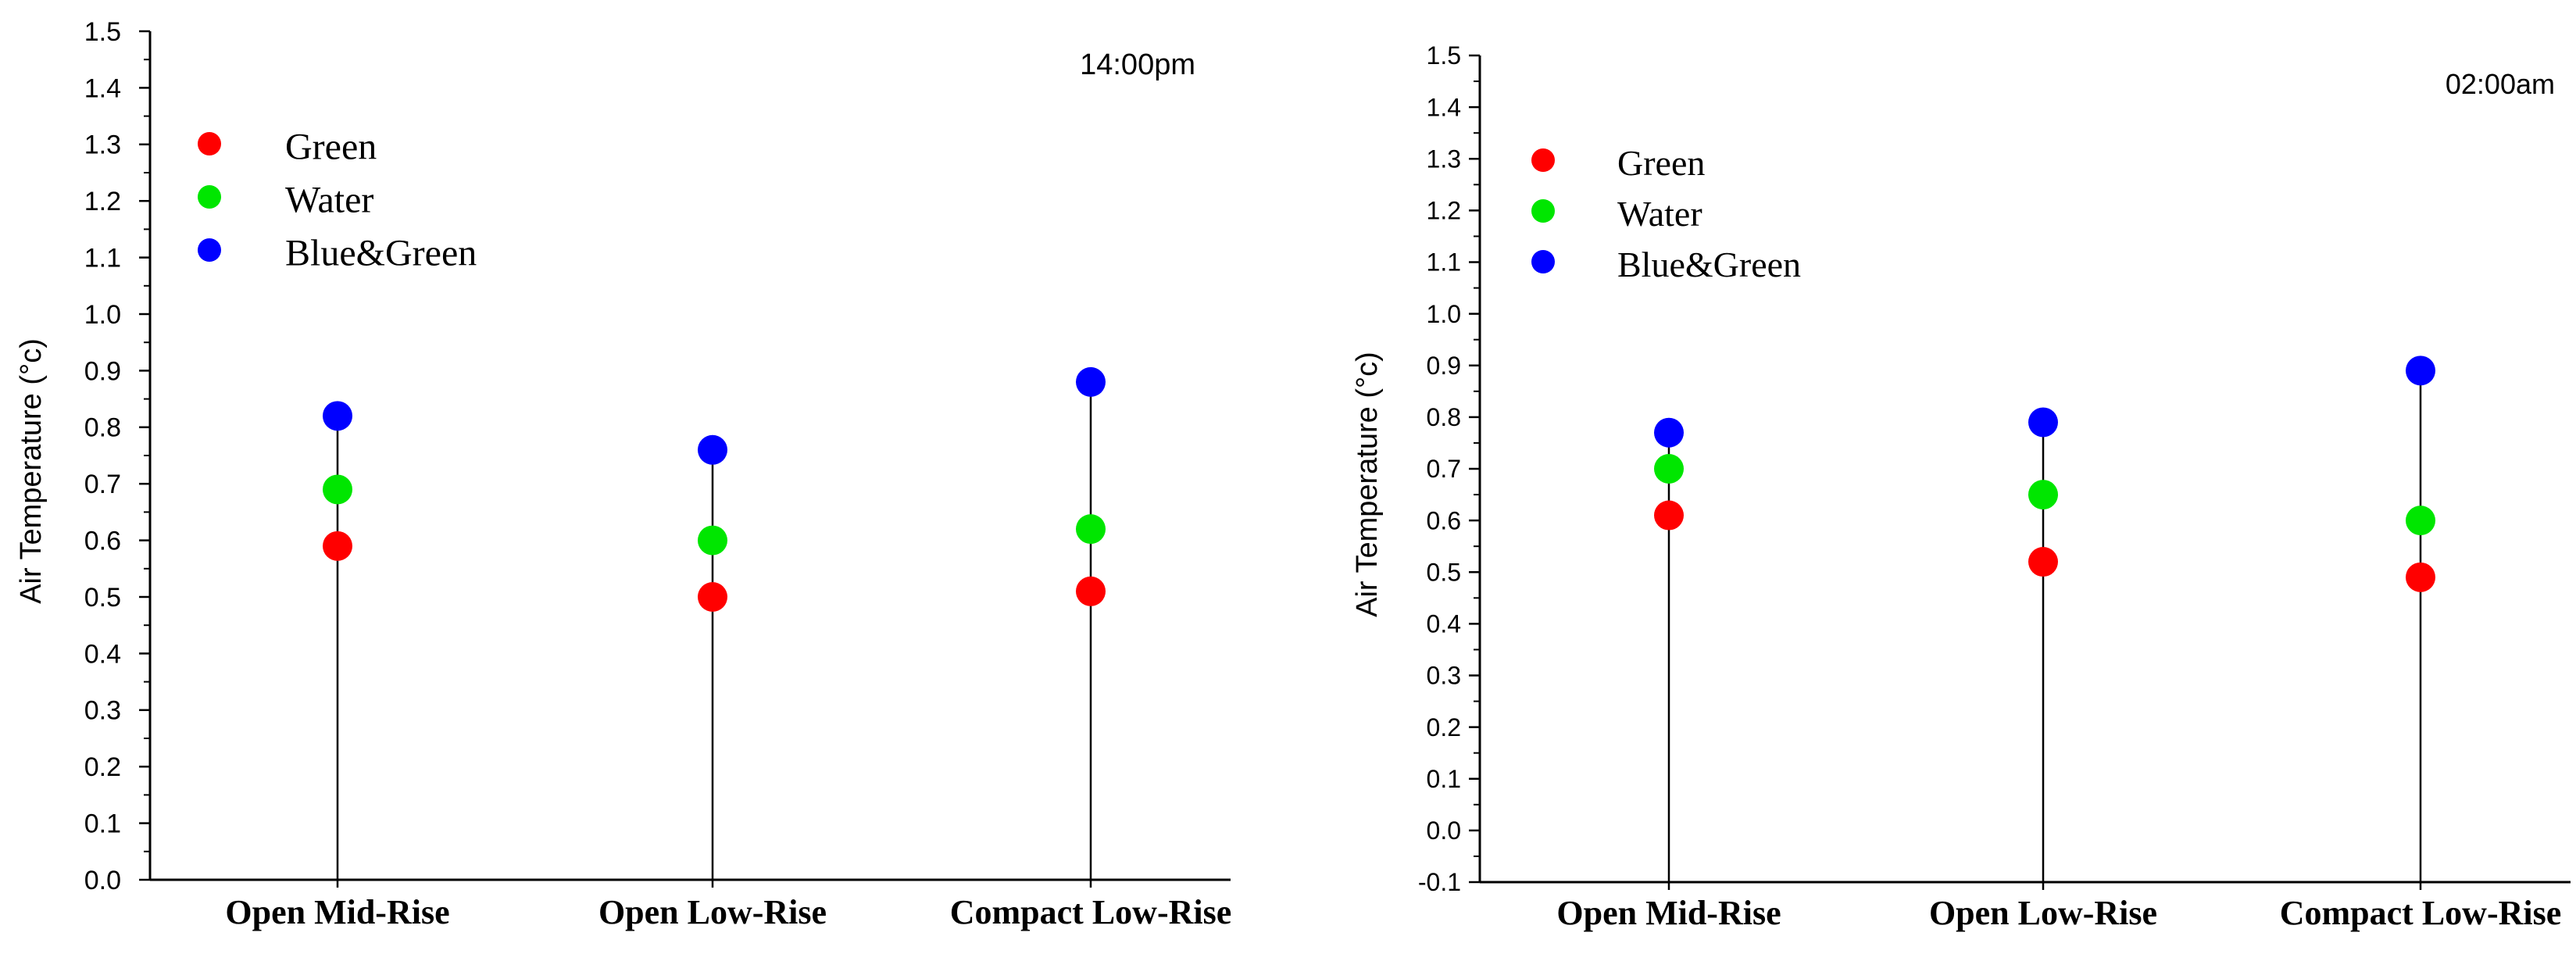 The width and height of the screenshot is (2576, 954). Describe the element at coordinates (1440, 882) in the screenshot. I see `y-tick-label: -0.1` at that location.